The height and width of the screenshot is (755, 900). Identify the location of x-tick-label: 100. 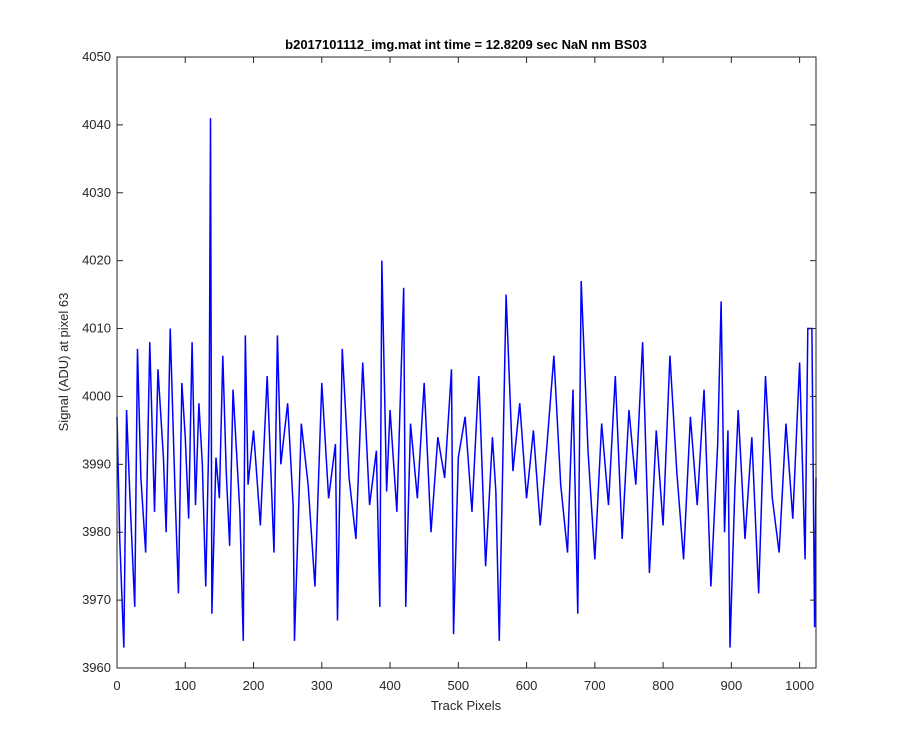
(185, 685).